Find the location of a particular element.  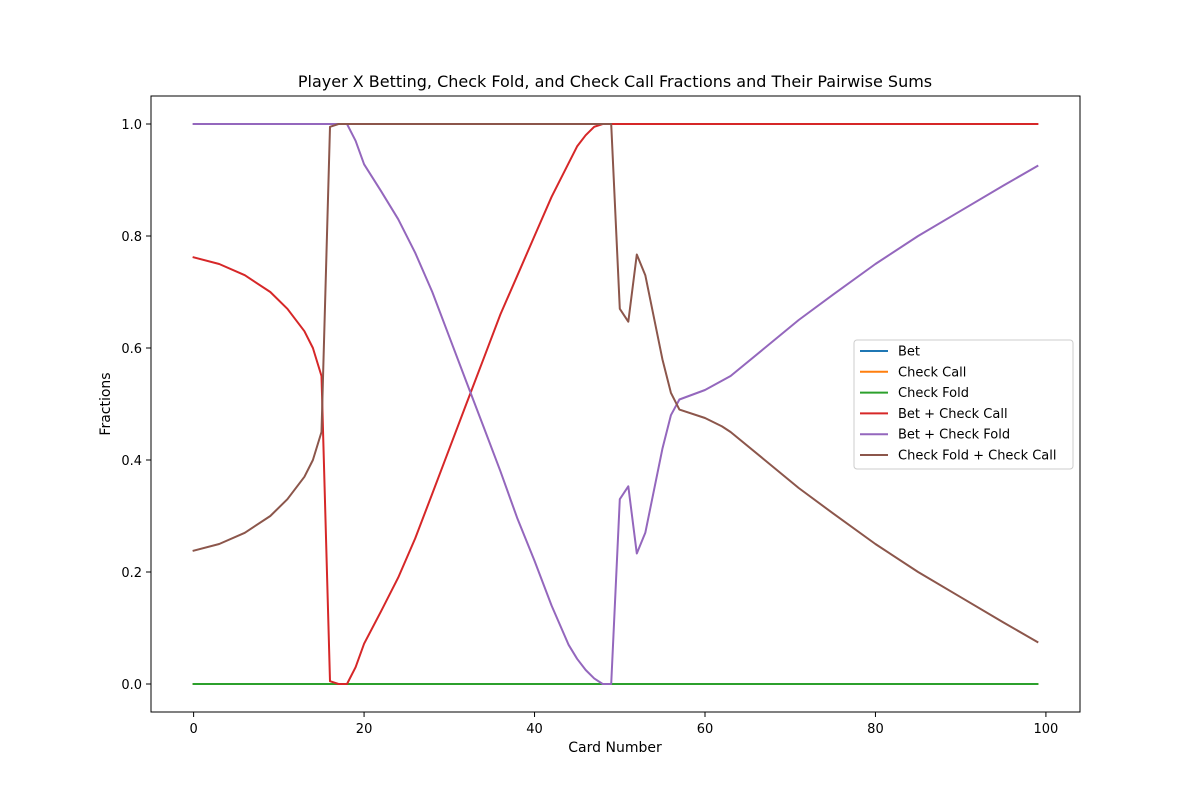

legend-label: Bet + Check Call is located at coordinates (953, 414).